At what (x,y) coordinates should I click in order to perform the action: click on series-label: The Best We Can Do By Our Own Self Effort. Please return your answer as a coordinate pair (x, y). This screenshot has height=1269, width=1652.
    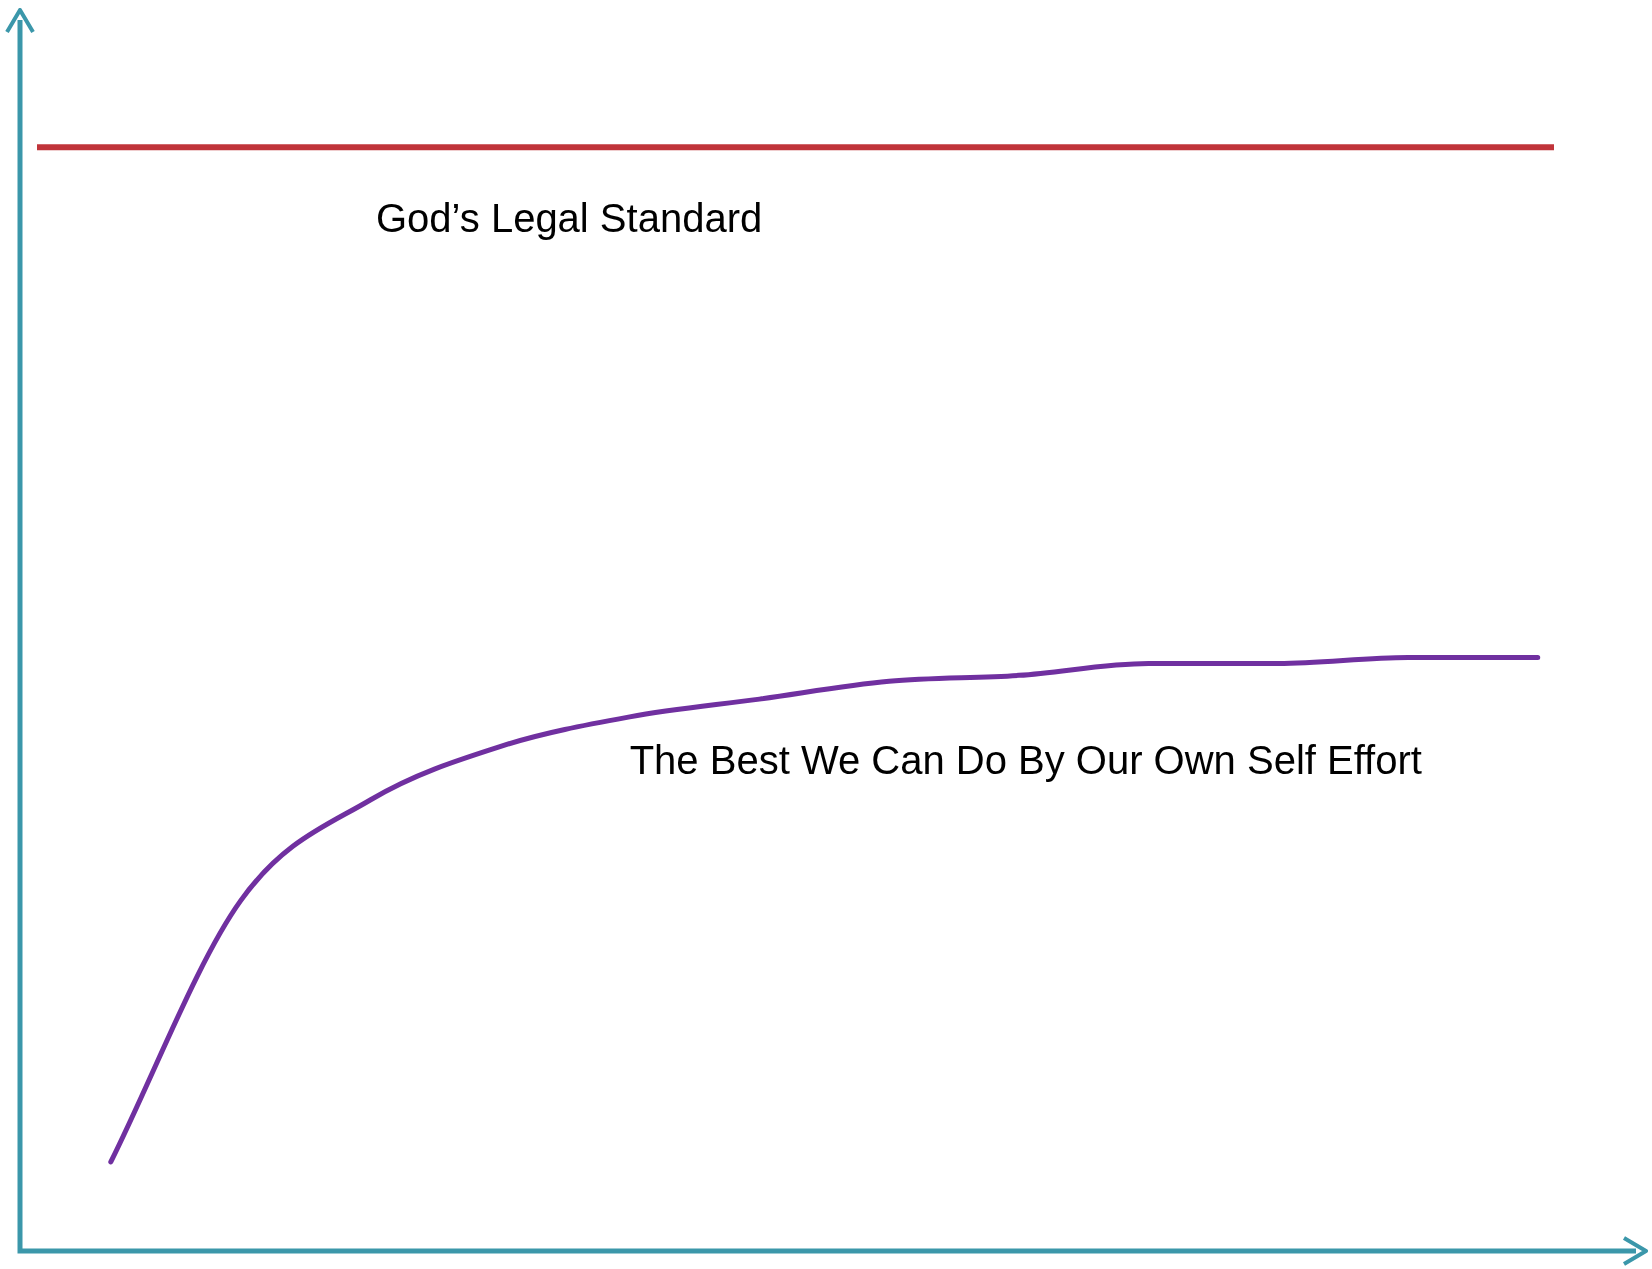
    Looking at the image, I should click on (1025, 759).